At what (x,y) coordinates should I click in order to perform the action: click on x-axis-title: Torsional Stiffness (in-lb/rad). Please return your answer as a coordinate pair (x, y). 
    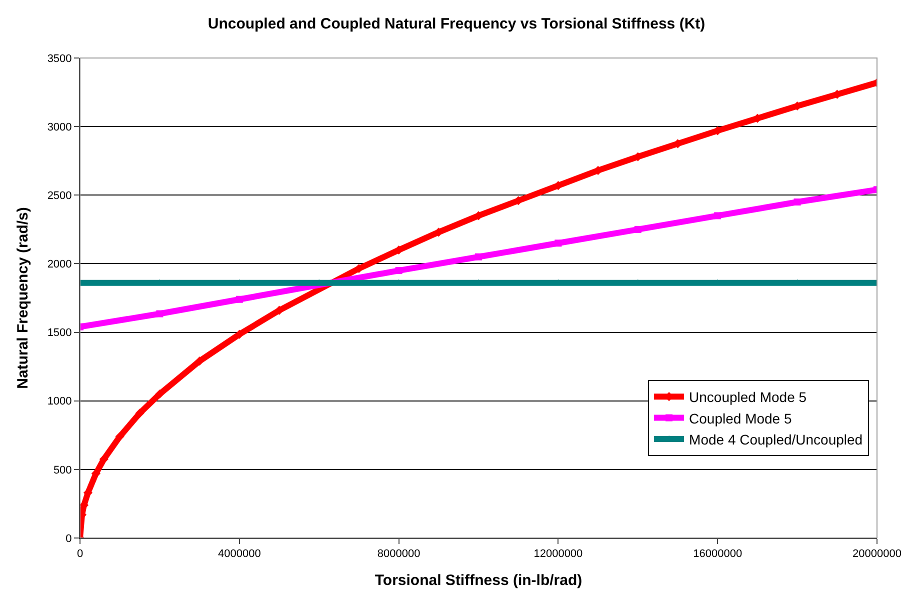
    Looking at the image, I should click on (478, 581).